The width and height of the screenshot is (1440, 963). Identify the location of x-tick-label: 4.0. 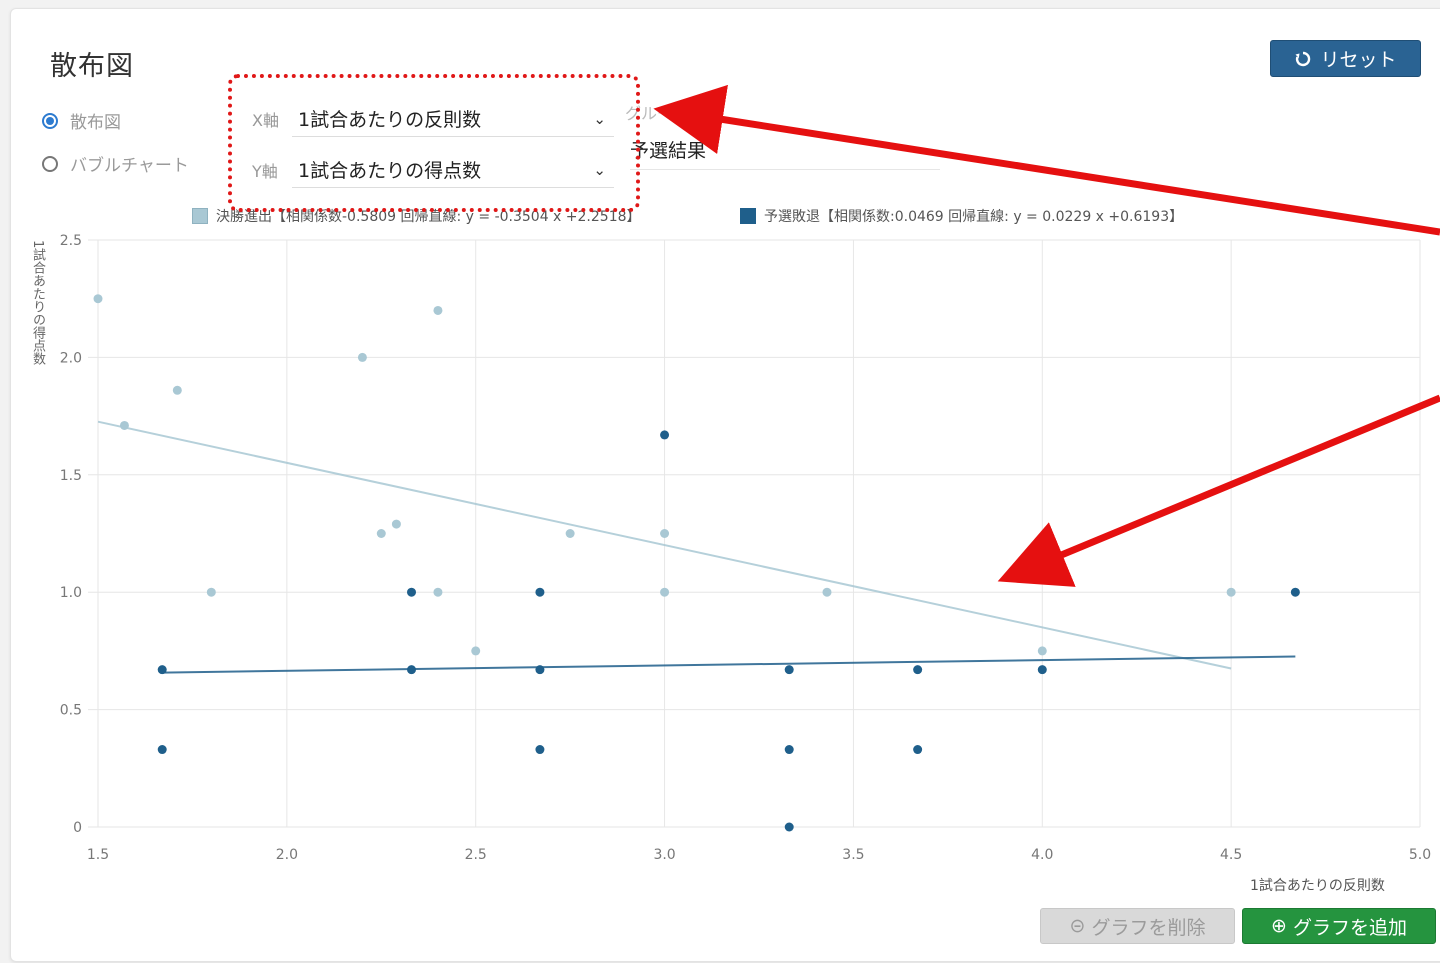
(1042, 855).